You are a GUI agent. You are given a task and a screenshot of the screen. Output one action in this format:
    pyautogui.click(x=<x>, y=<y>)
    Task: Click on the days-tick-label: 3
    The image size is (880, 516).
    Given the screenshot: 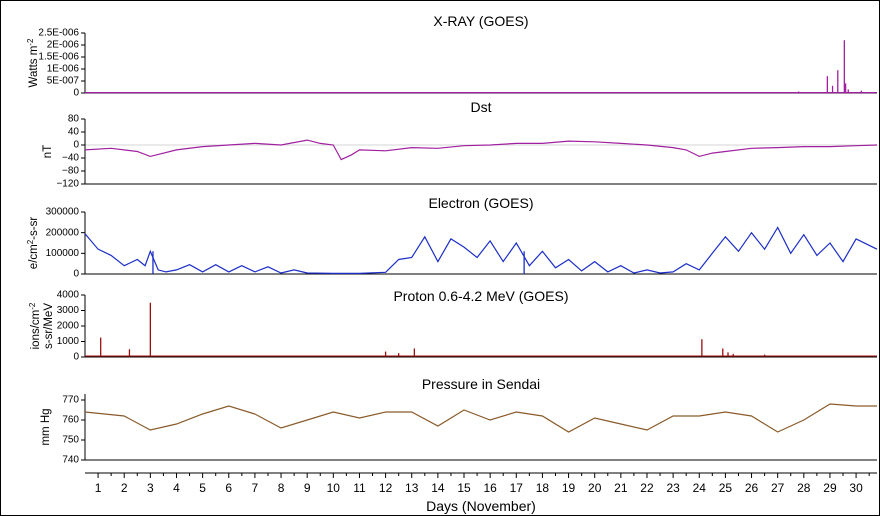 What is the action you would take?
    pyautogui.click(x=150, y=488)
    